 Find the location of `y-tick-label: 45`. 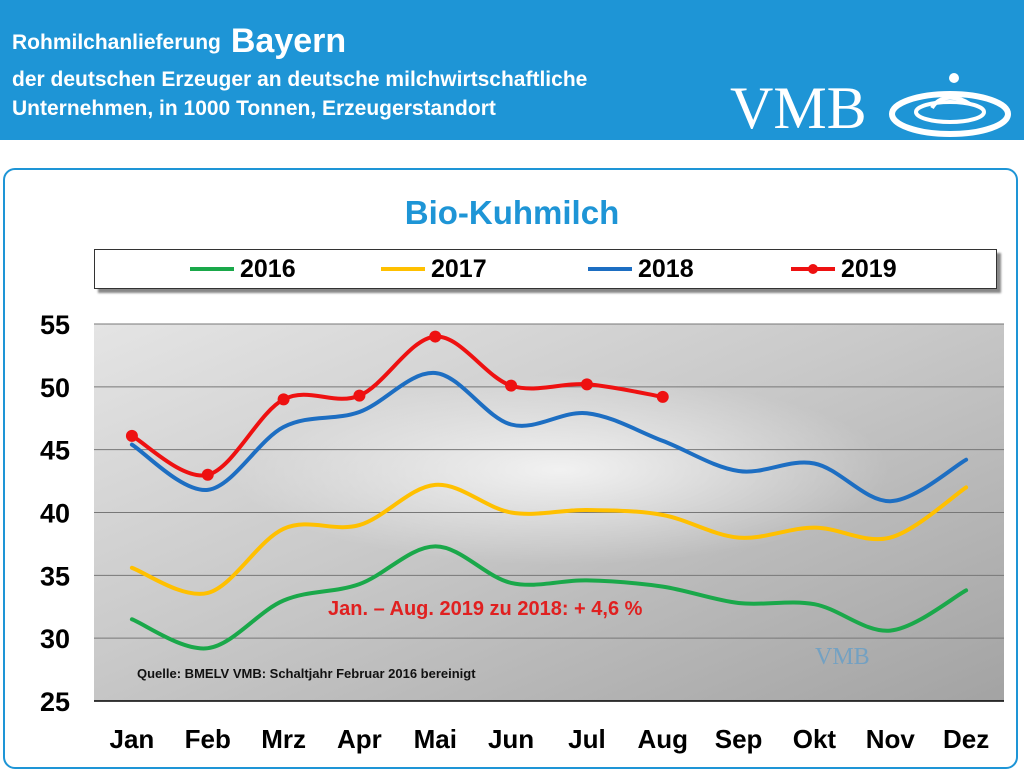

y-tick-label: 45 is located at coordinates (55, 451).